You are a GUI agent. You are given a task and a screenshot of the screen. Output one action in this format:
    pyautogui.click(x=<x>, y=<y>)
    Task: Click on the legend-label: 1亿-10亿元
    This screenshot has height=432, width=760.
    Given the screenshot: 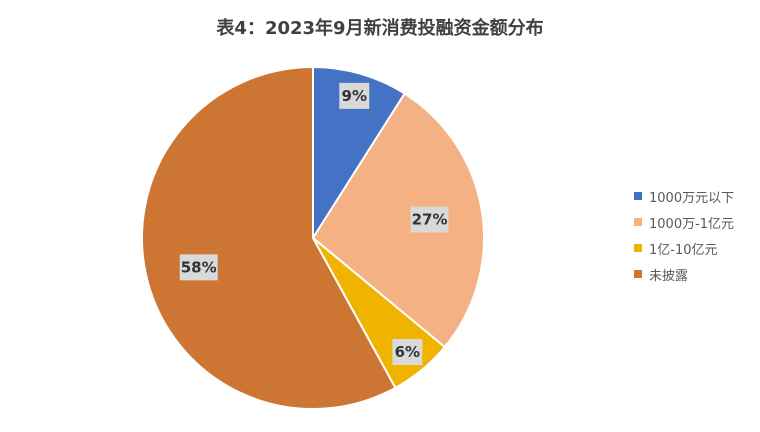 What is the action you would take?
    pyautogui.click(x=683, y=250)
    